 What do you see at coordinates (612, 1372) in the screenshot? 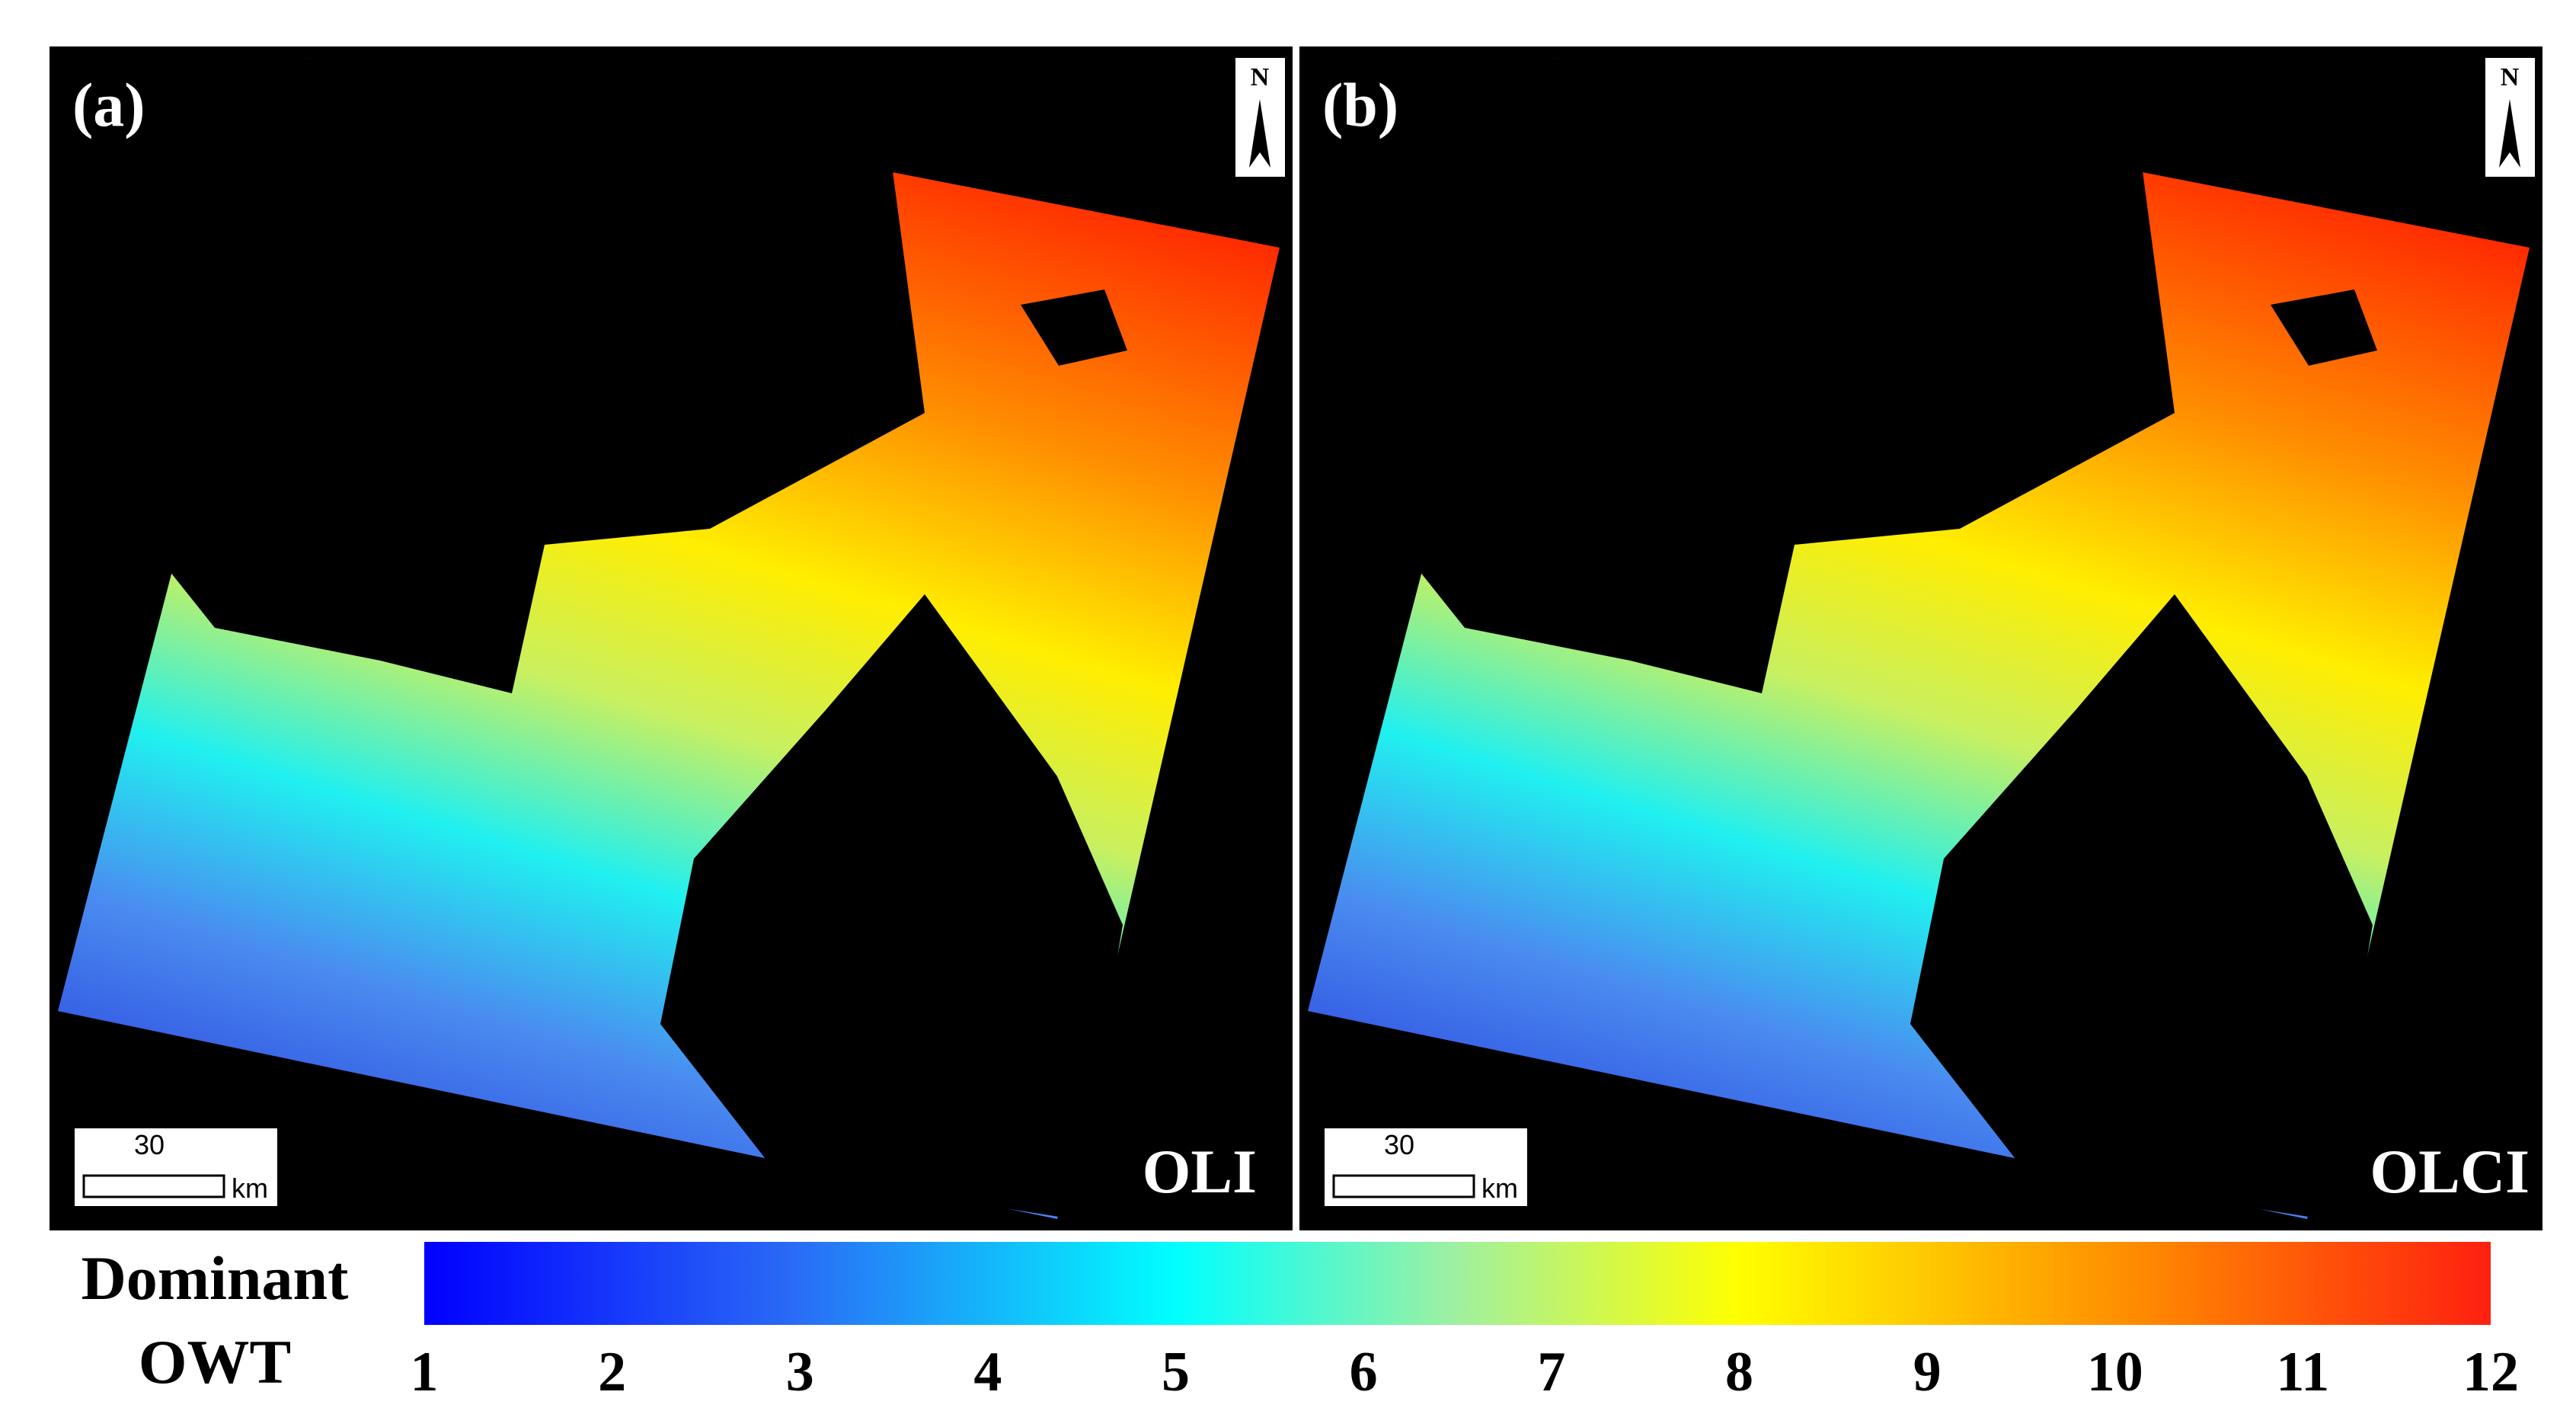
I see `colorbar-tick-label: 2` at bounding box center [612, 1372].